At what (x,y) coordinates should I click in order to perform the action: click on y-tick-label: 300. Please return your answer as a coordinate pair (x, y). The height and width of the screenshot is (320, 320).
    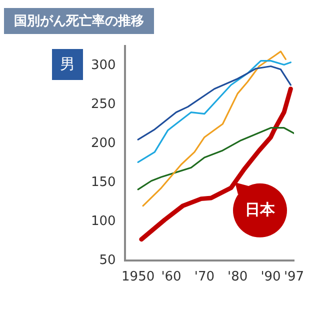
    Looking at the image, I should click on (103, 65).